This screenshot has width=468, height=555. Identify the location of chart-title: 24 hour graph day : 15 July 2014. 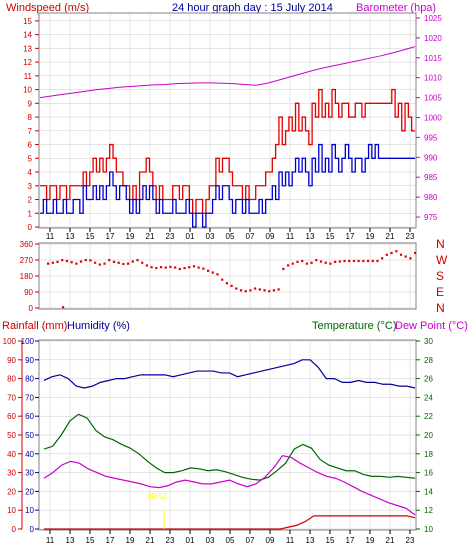
(252, 8).